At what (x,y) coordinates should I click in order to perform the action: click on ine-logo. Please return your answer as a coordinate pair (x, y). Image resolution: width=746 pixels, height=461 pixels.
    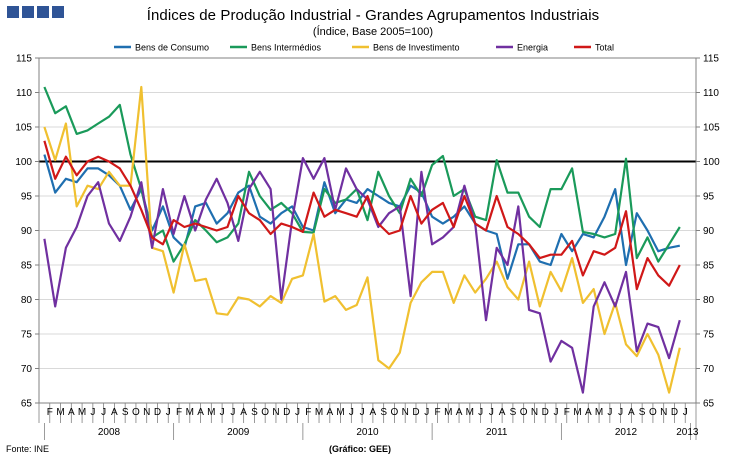
    Looking at the image, I should click on (35, 12).